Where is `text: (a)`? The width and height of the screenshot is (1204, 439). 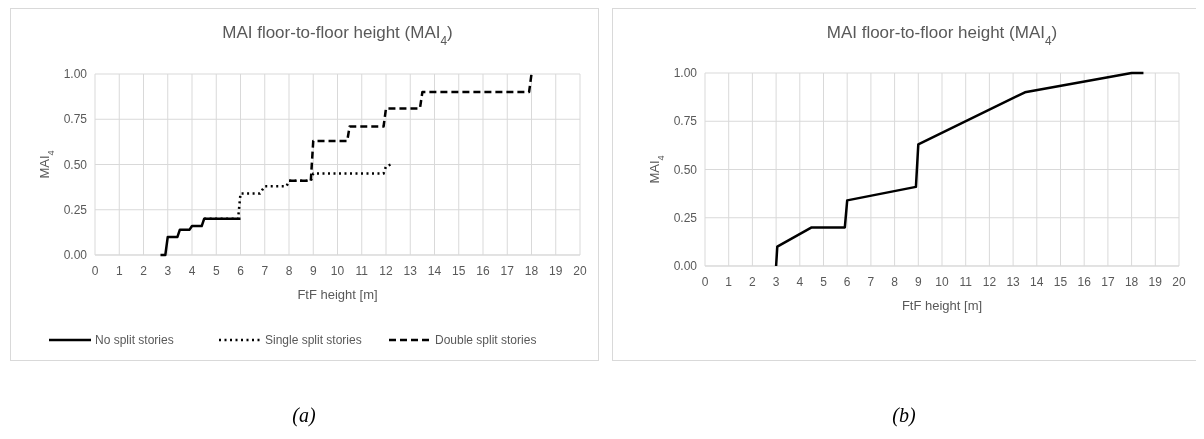 text: (a) is located at coordinates (304, 415).